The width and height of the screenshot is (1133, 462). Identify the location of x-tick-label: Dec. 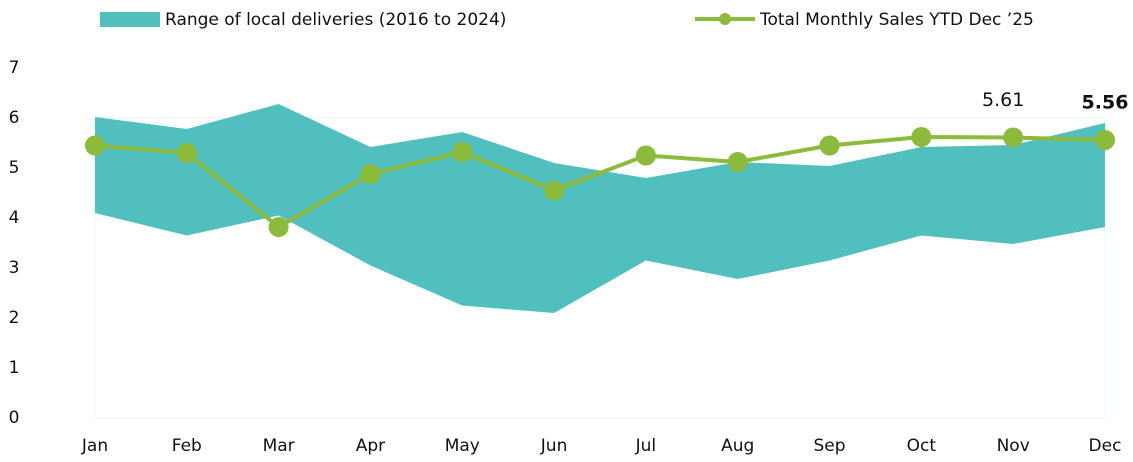
(1105, 446).